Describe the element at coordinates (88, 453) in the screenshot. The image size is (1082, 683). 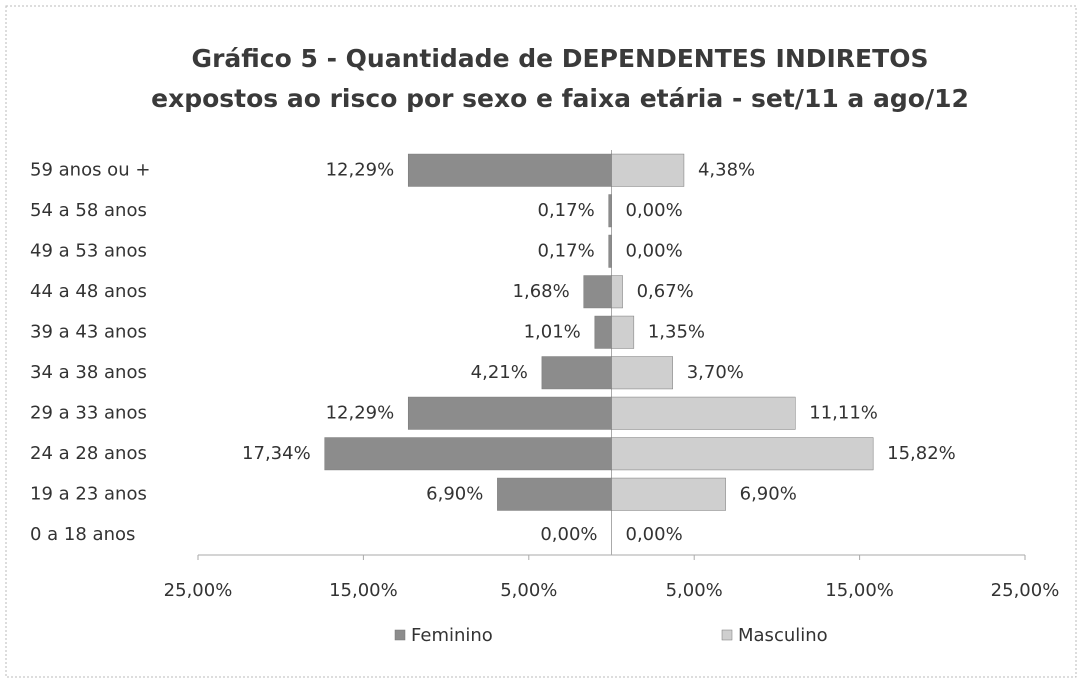
I see `y-tick-label: 24 a 28 anos` at that location.